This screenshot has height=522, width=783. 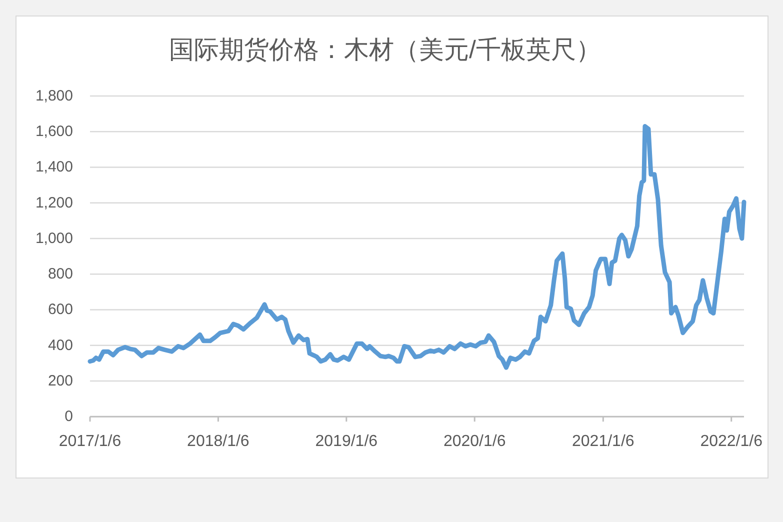 I want to click on y-tick-label: 1,800, so click(x=54, y=96).